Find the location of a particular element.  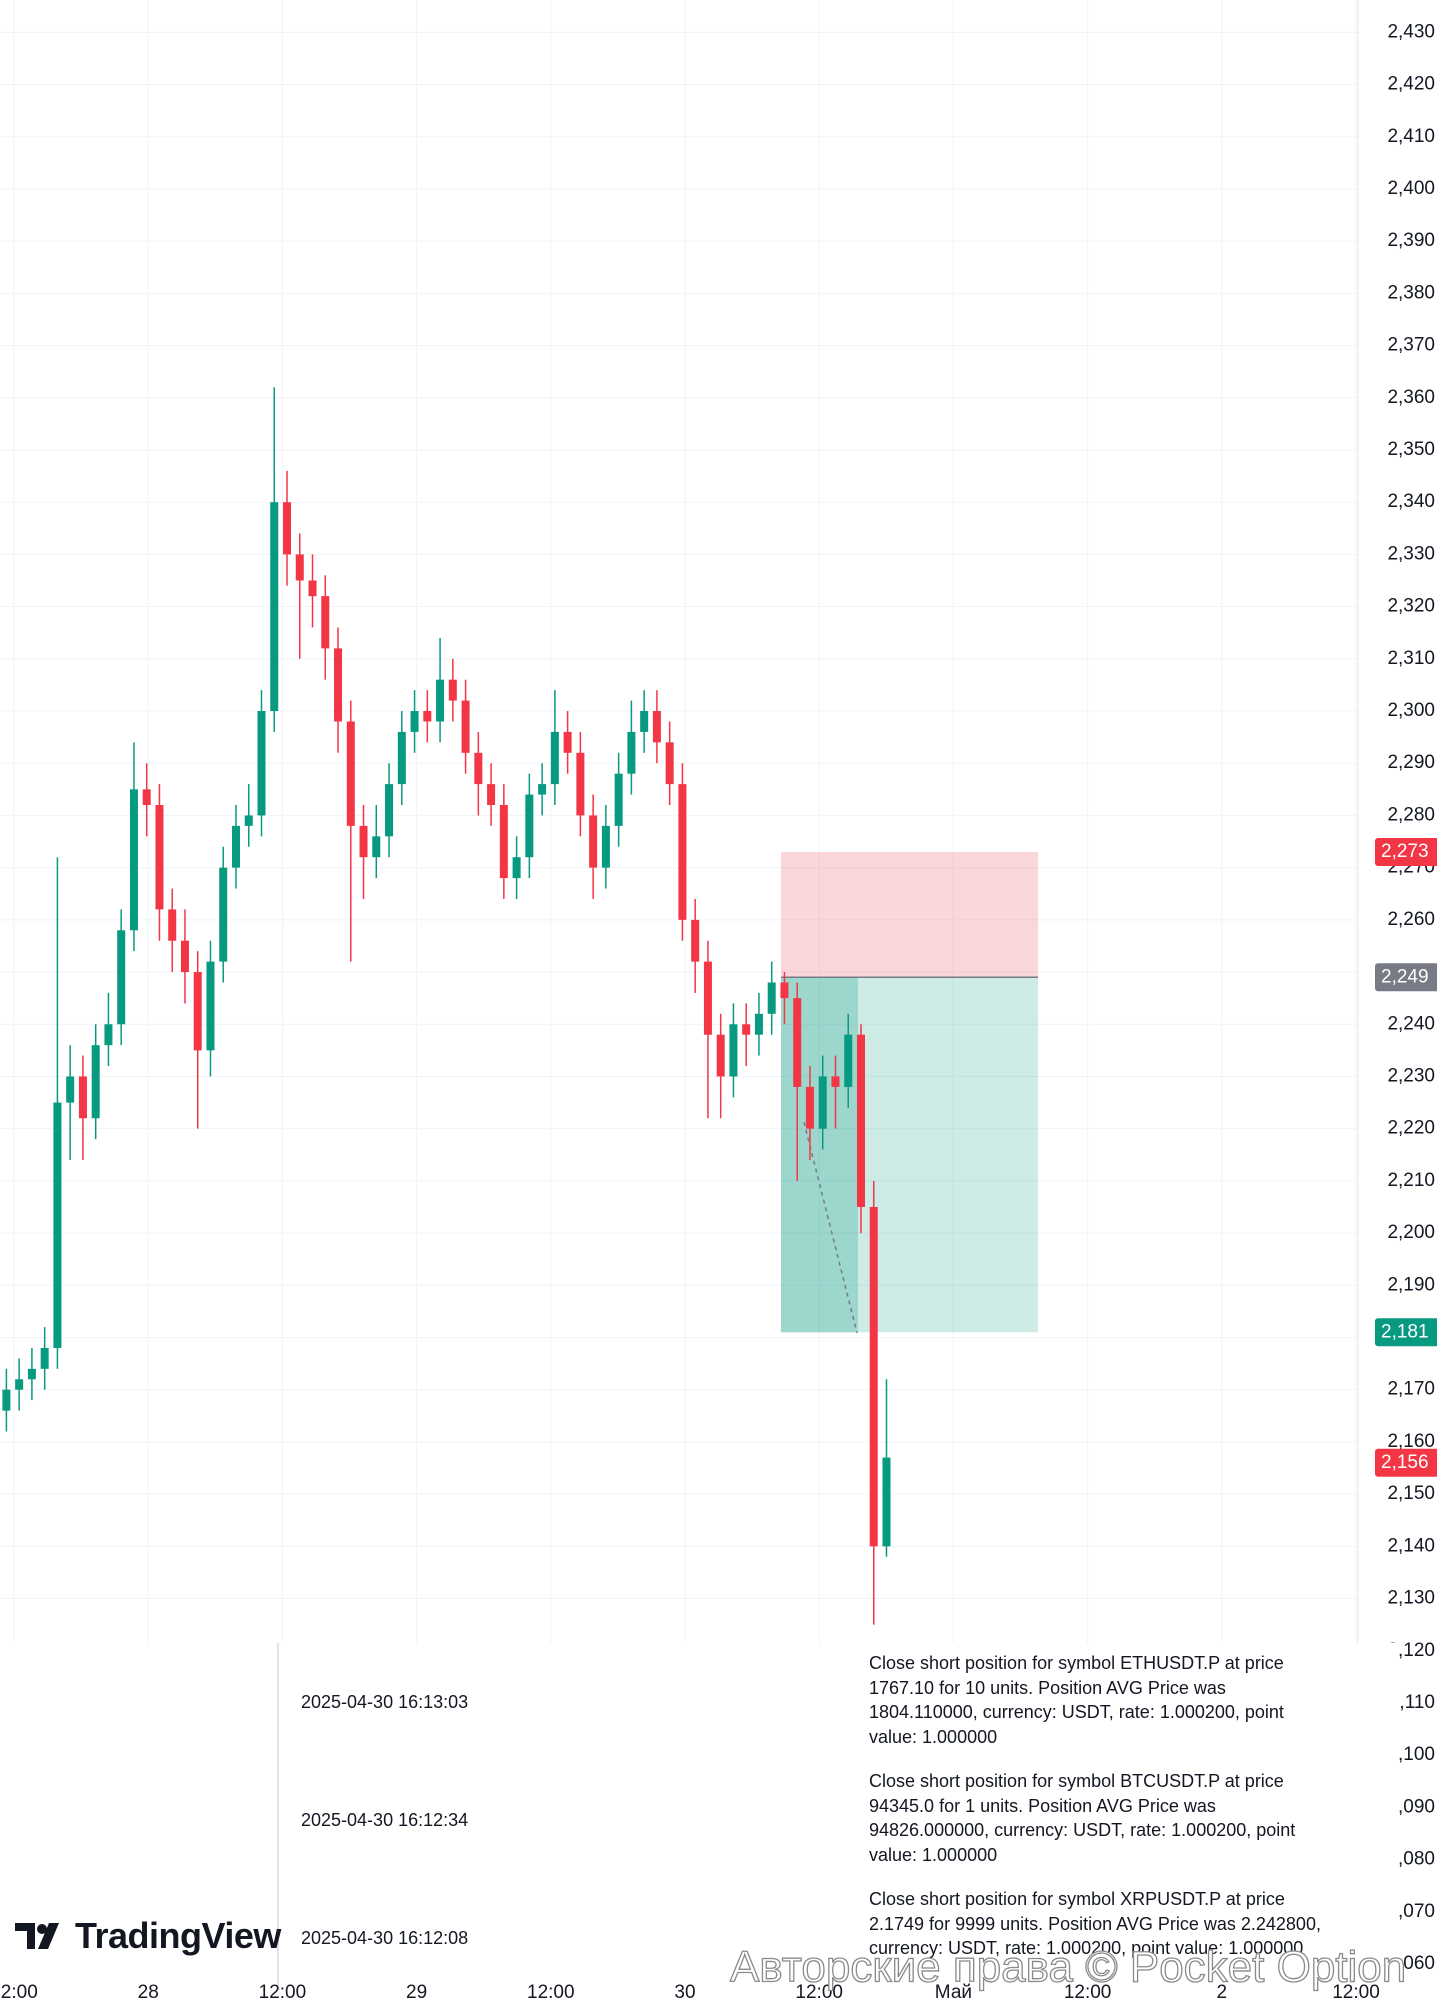

y-tick-label: 2,410 is located at coordinates (1411, 136).